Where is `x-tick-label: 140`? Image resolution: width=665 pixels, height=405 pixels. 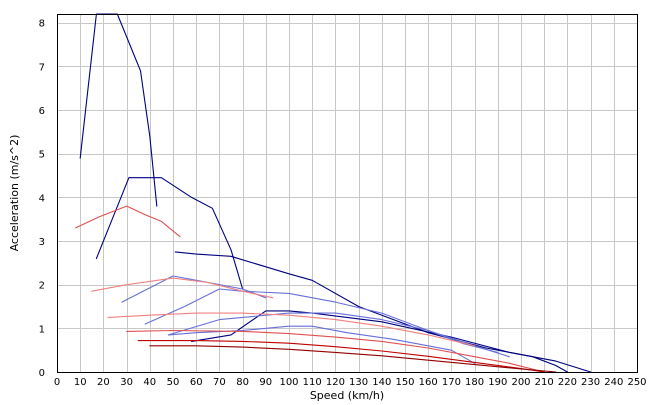
x-tick-label: 140 is located at coordinates (381, 382).